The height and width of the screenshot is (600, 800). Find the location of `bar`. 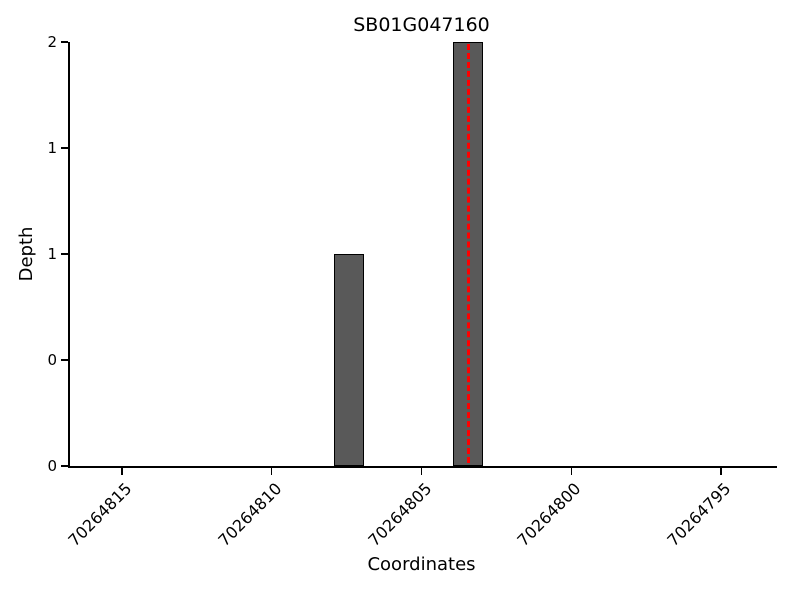

bar is located at coordinates (348, 360).